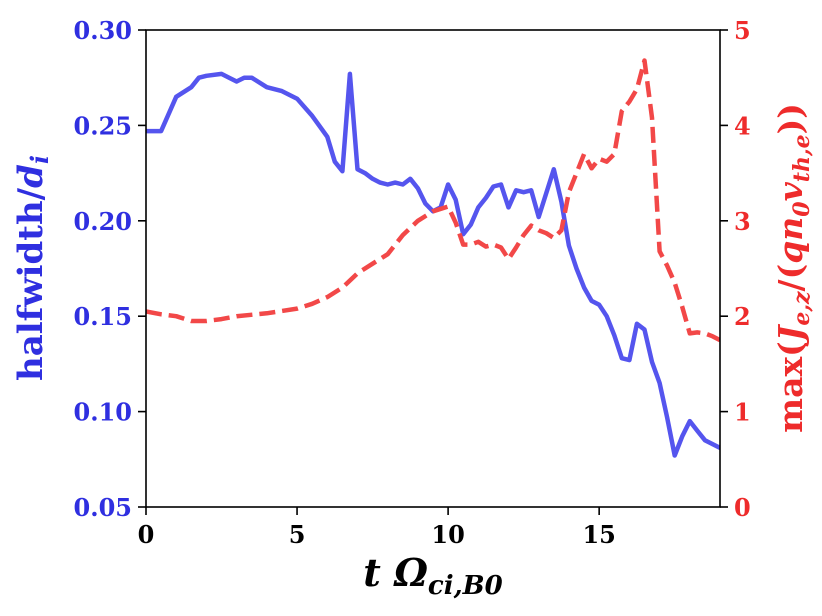  What do you see at coordinates (742, 316) in the screenshot?
I see `right-y-tick-label: 2` at bounding box center [742, 316].